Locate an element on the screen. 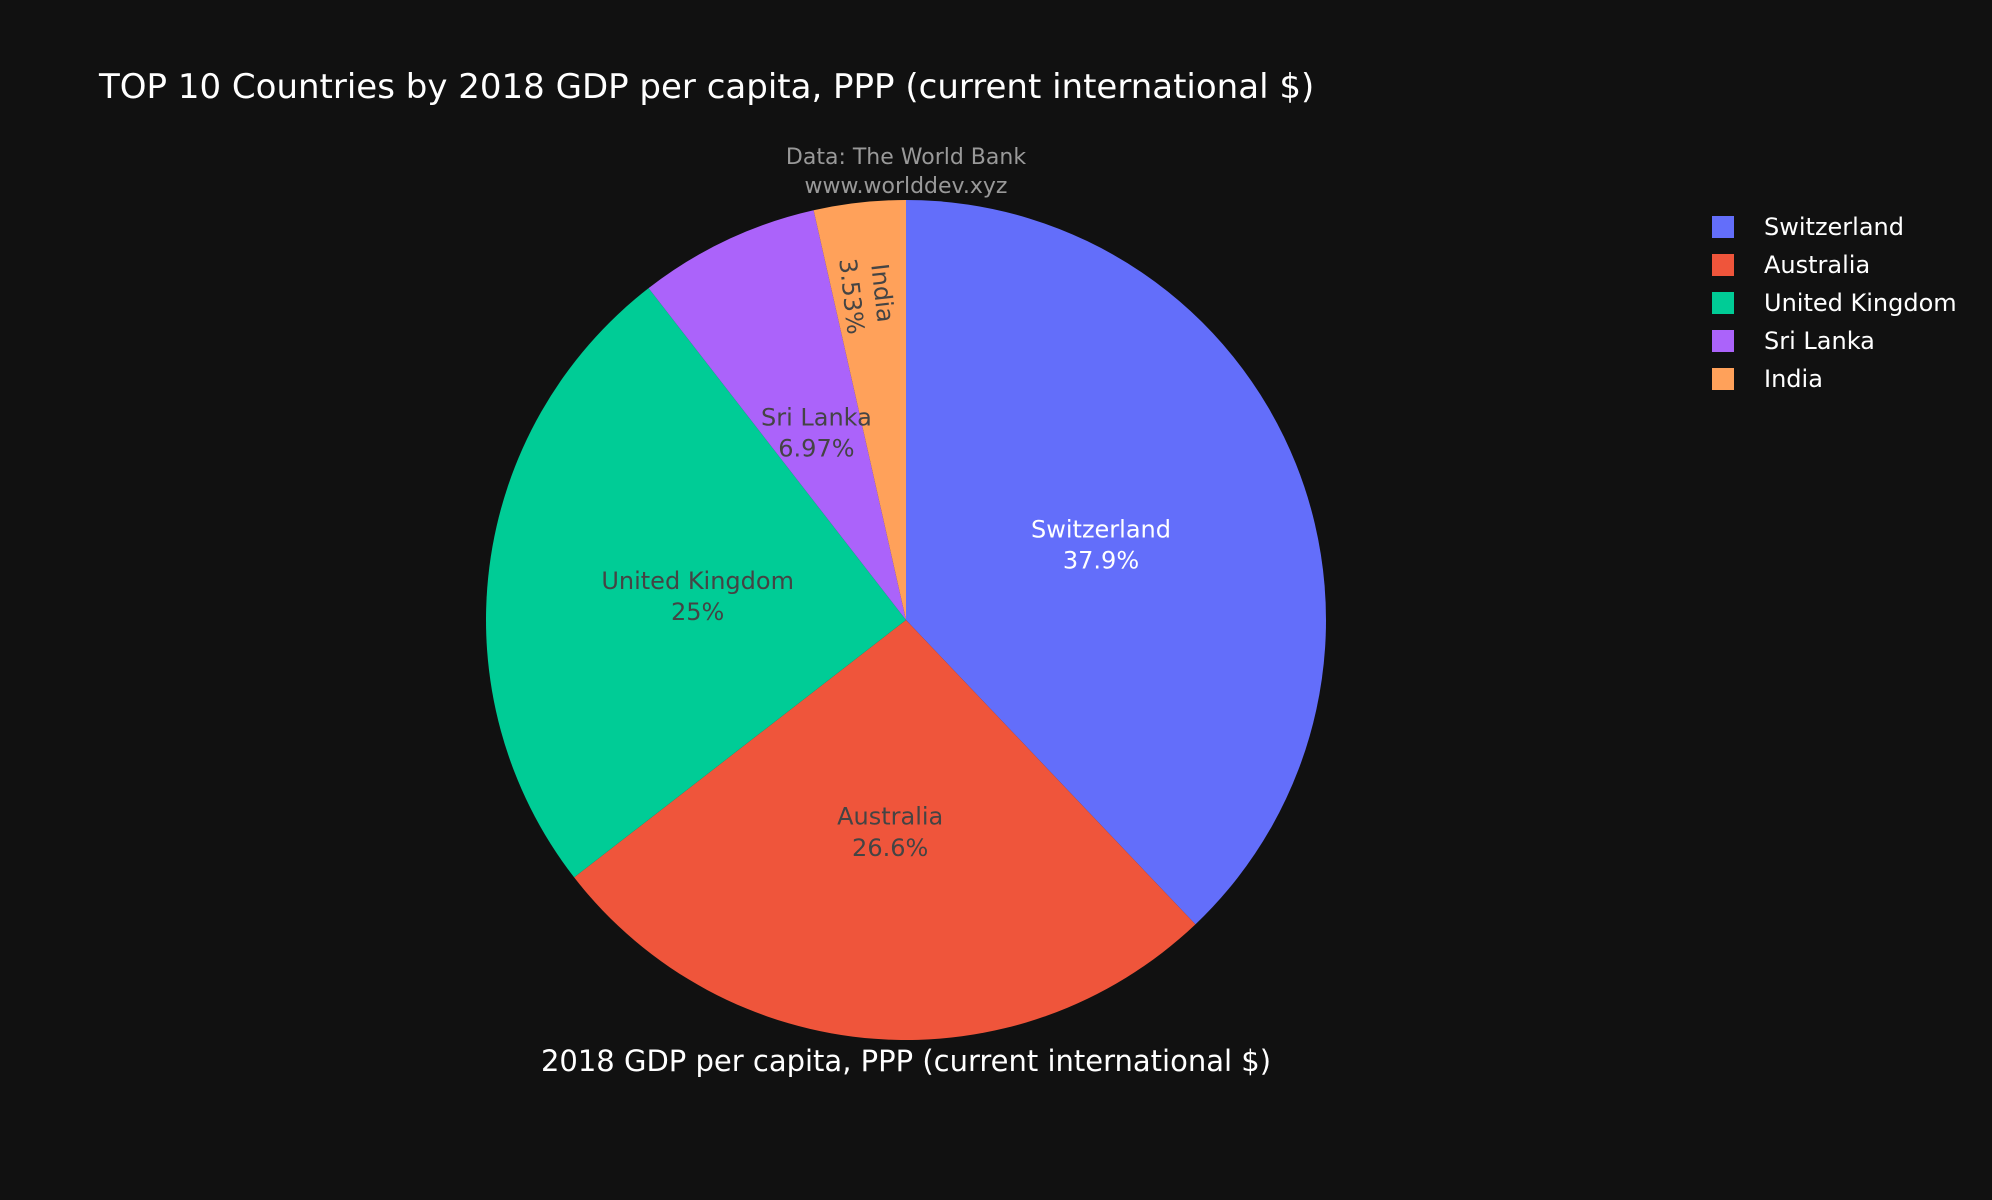  slice-label-name: India is located at coordinates (882, 293).